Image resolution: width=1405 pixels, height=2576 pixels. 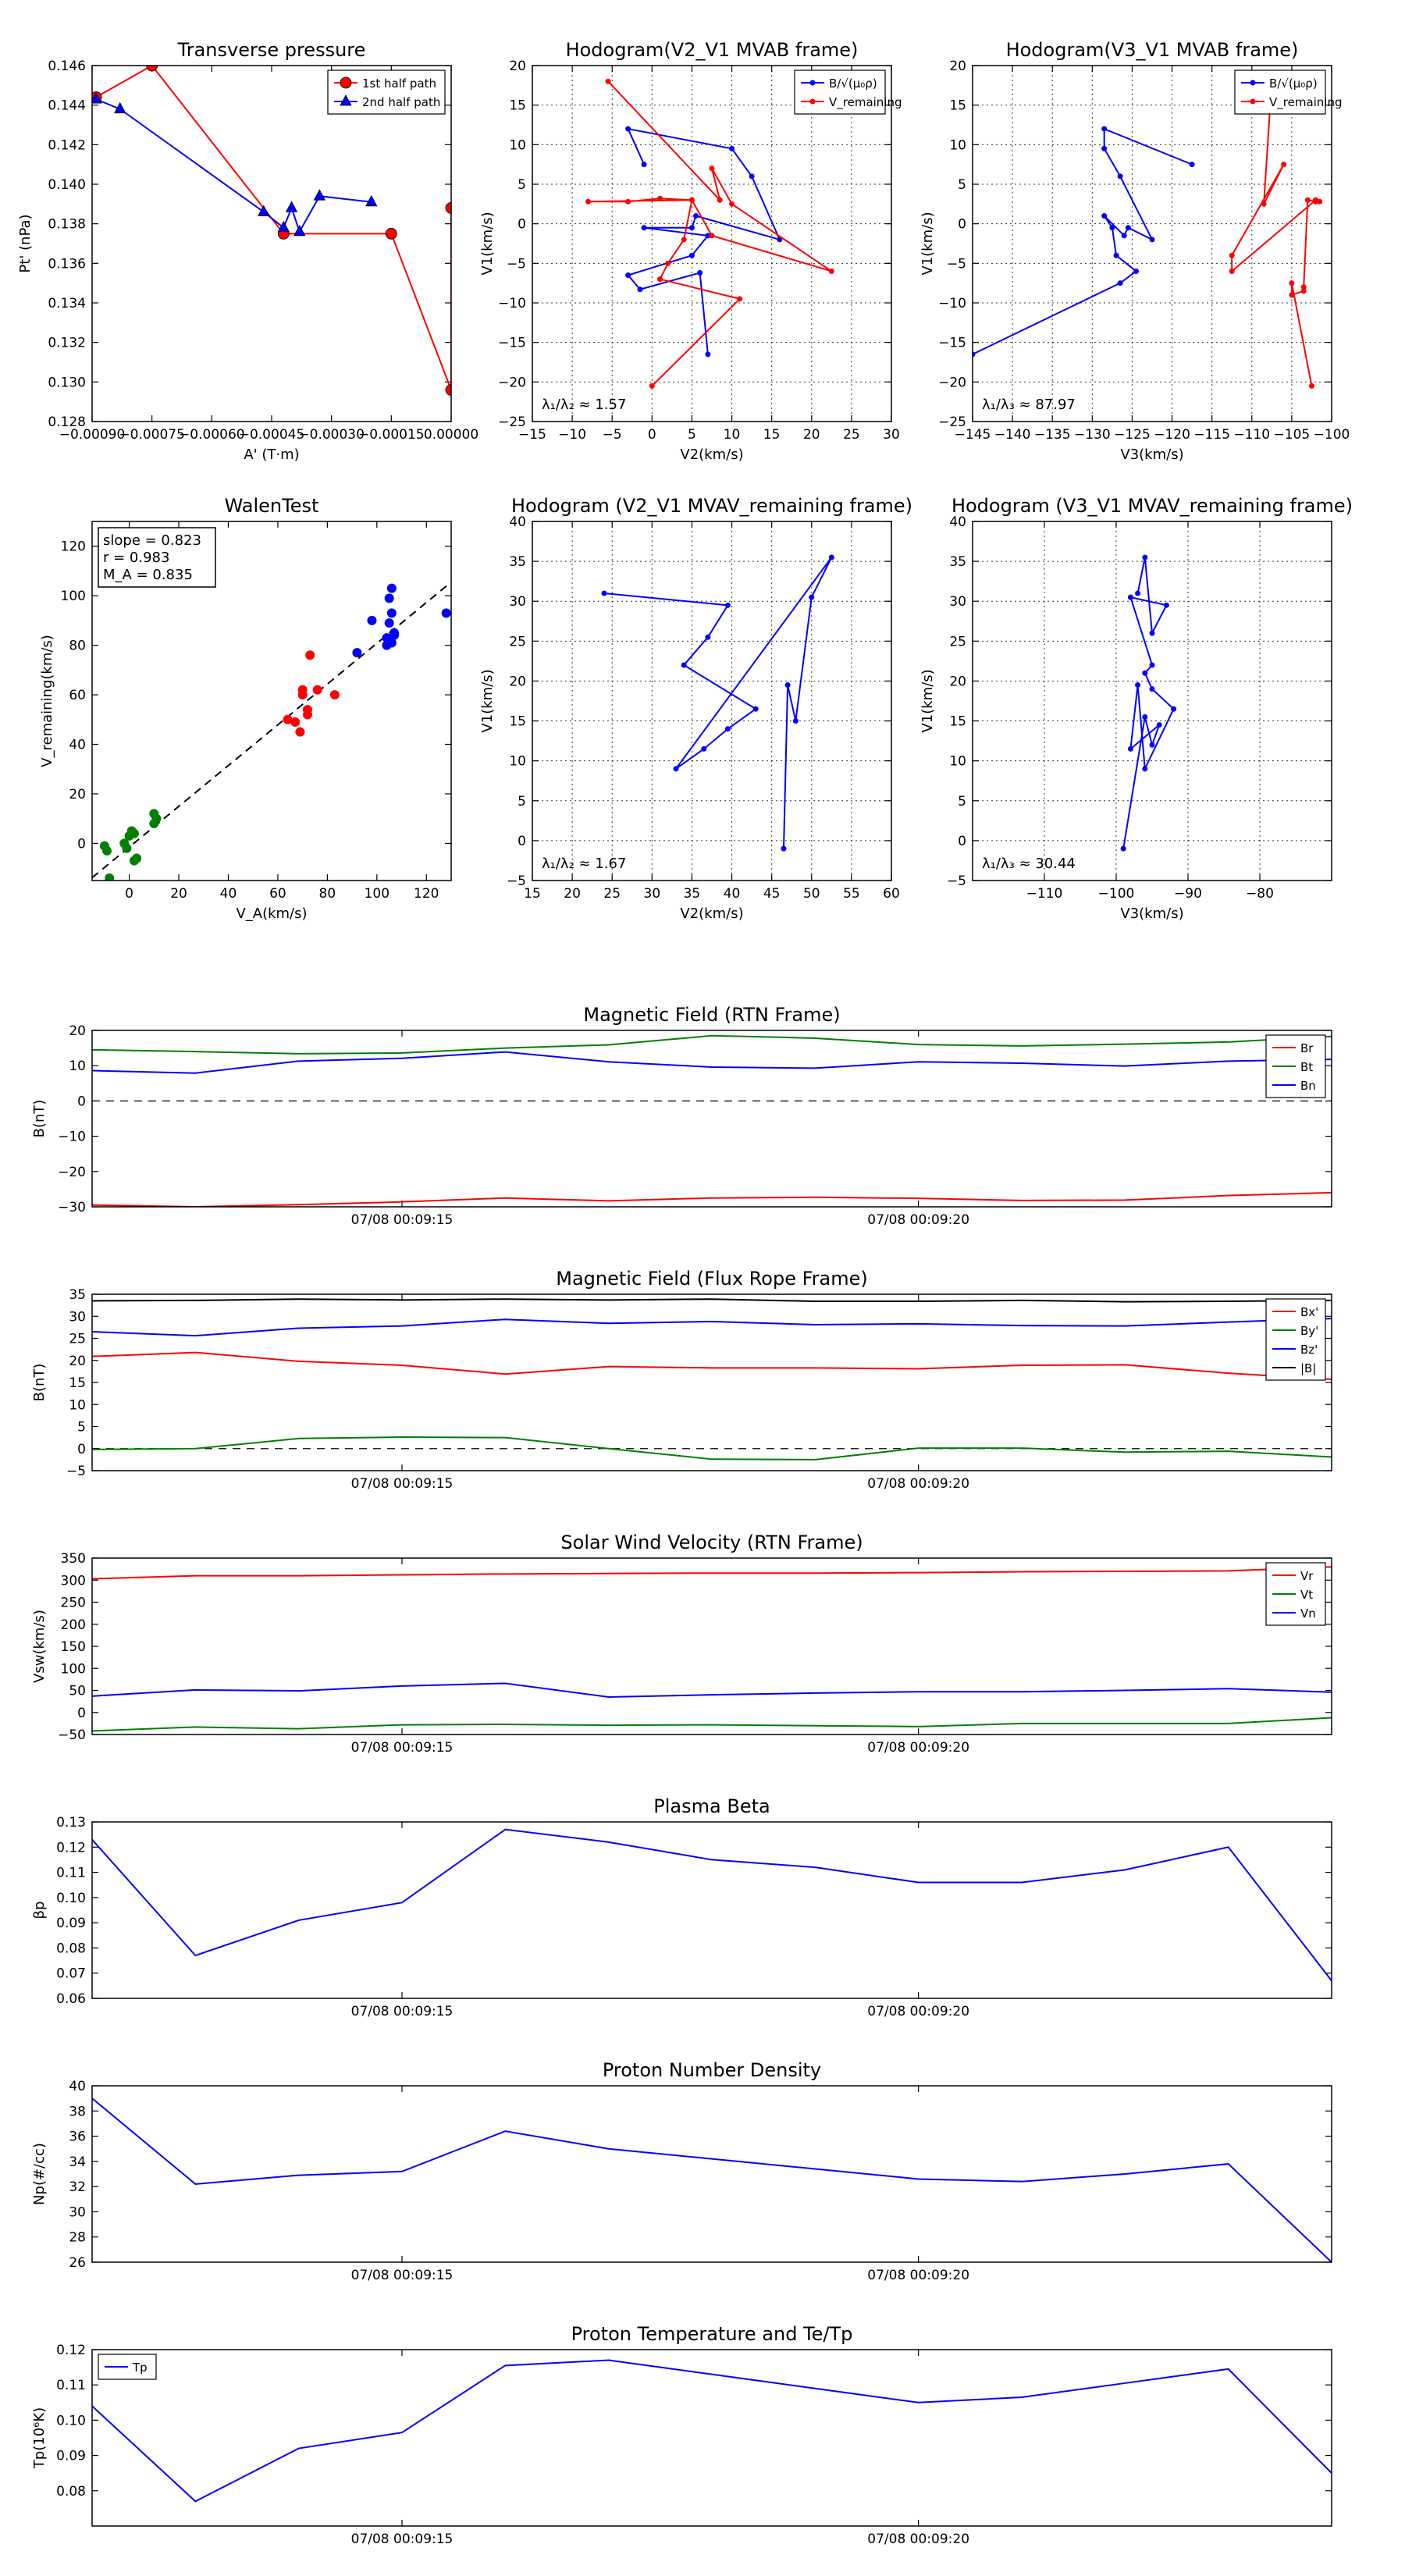 I want to click on series-line-track, so click(x=1149, y=703).